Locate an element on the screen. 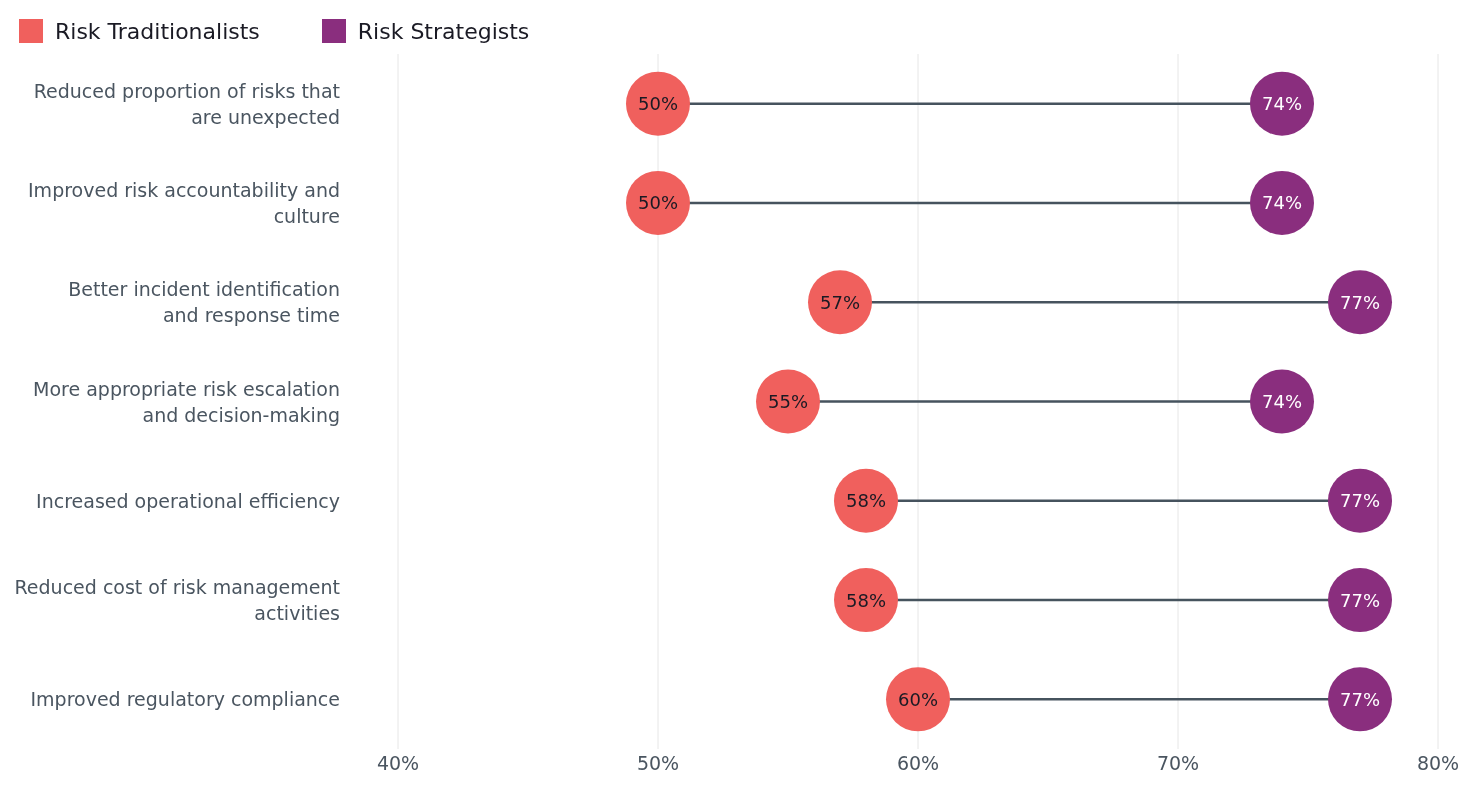 Image resolution: width=1476 pixels, height=799 pixels. y-tick-label: Increased operational efficiency is located at coordinates (188, 500).